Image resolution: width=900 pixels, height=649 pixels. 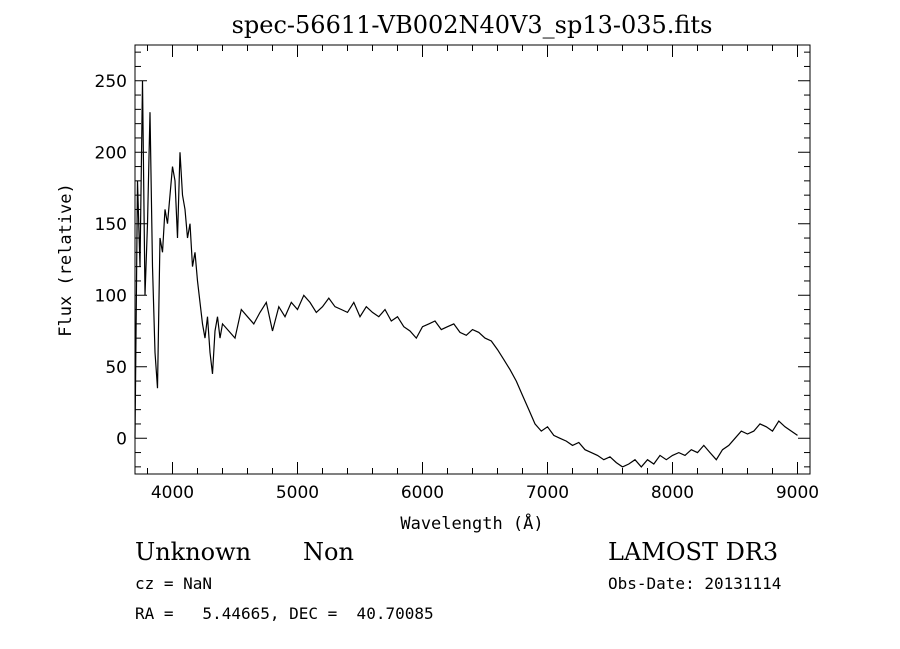 I want to click on subclass-label: Non, so click(x=328, y=552).